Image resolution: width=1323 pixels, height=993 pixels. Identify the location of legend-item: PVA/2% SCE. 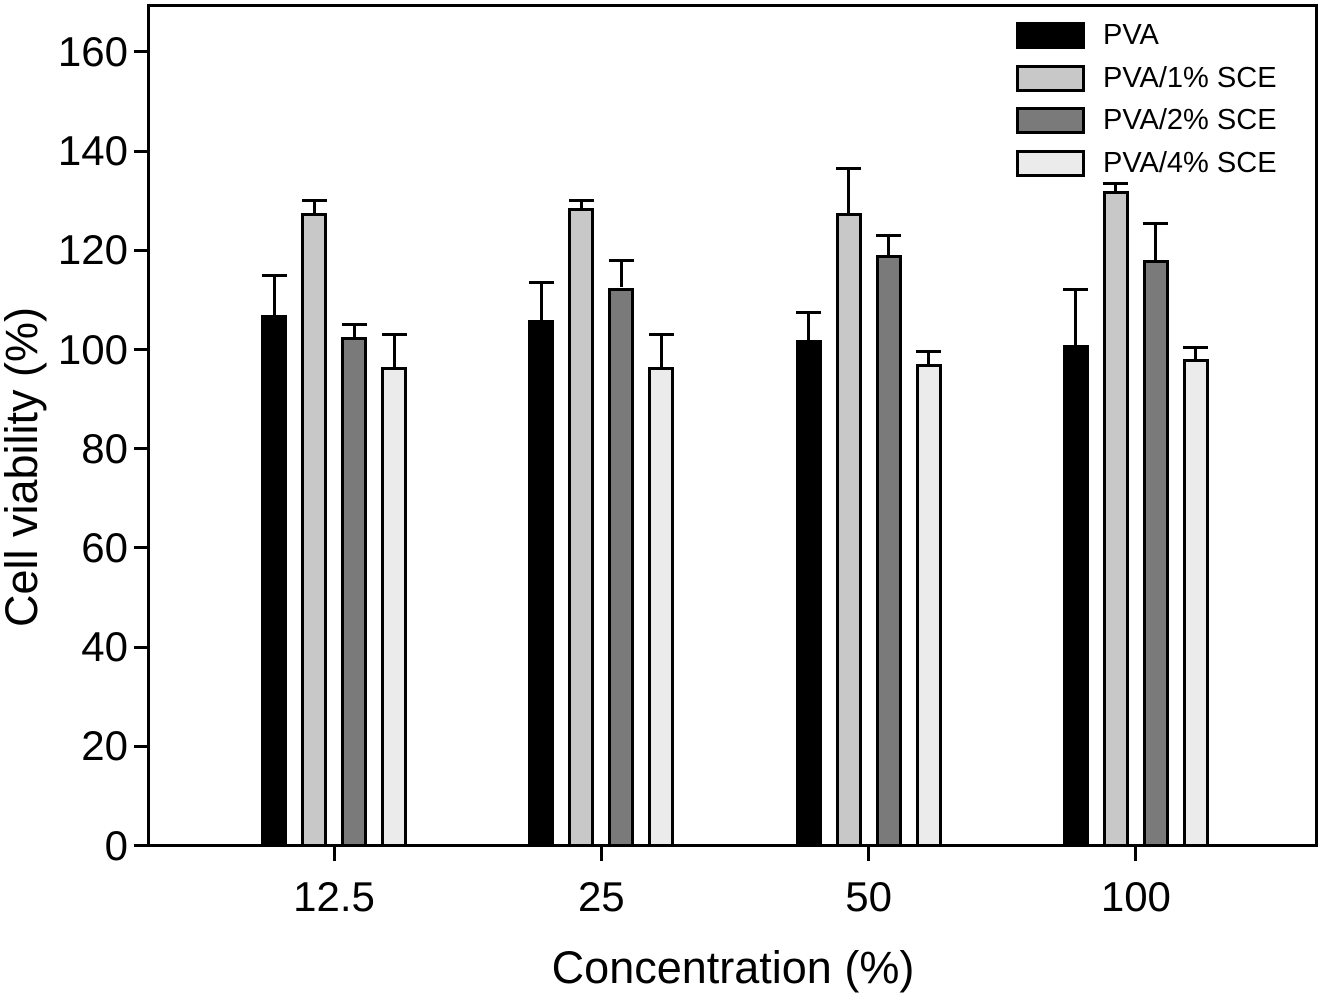
(1156, 120).